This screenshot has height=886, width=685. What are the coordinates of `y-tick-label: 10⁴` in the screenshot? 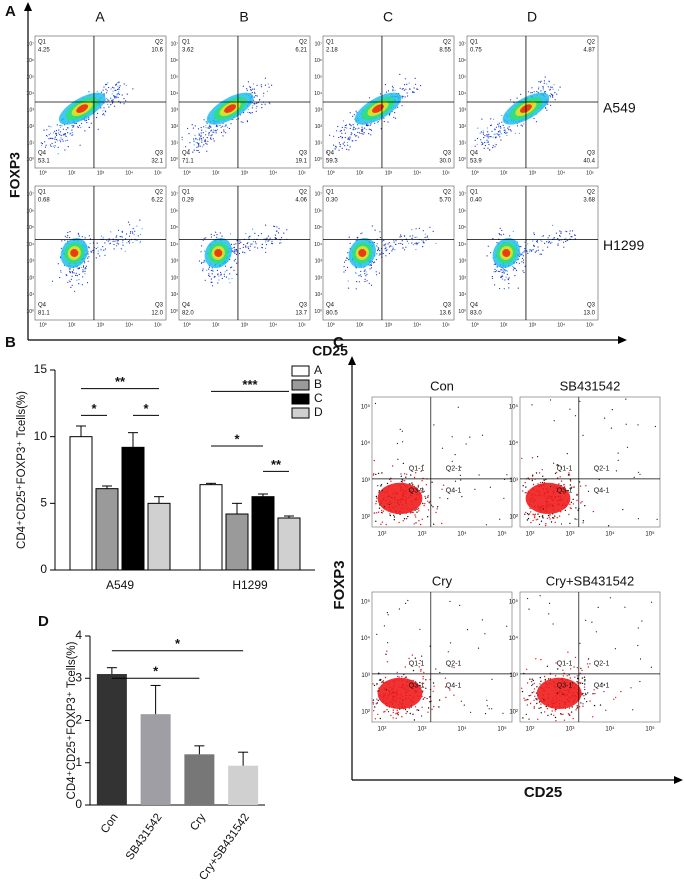 It's located at (514, 443).